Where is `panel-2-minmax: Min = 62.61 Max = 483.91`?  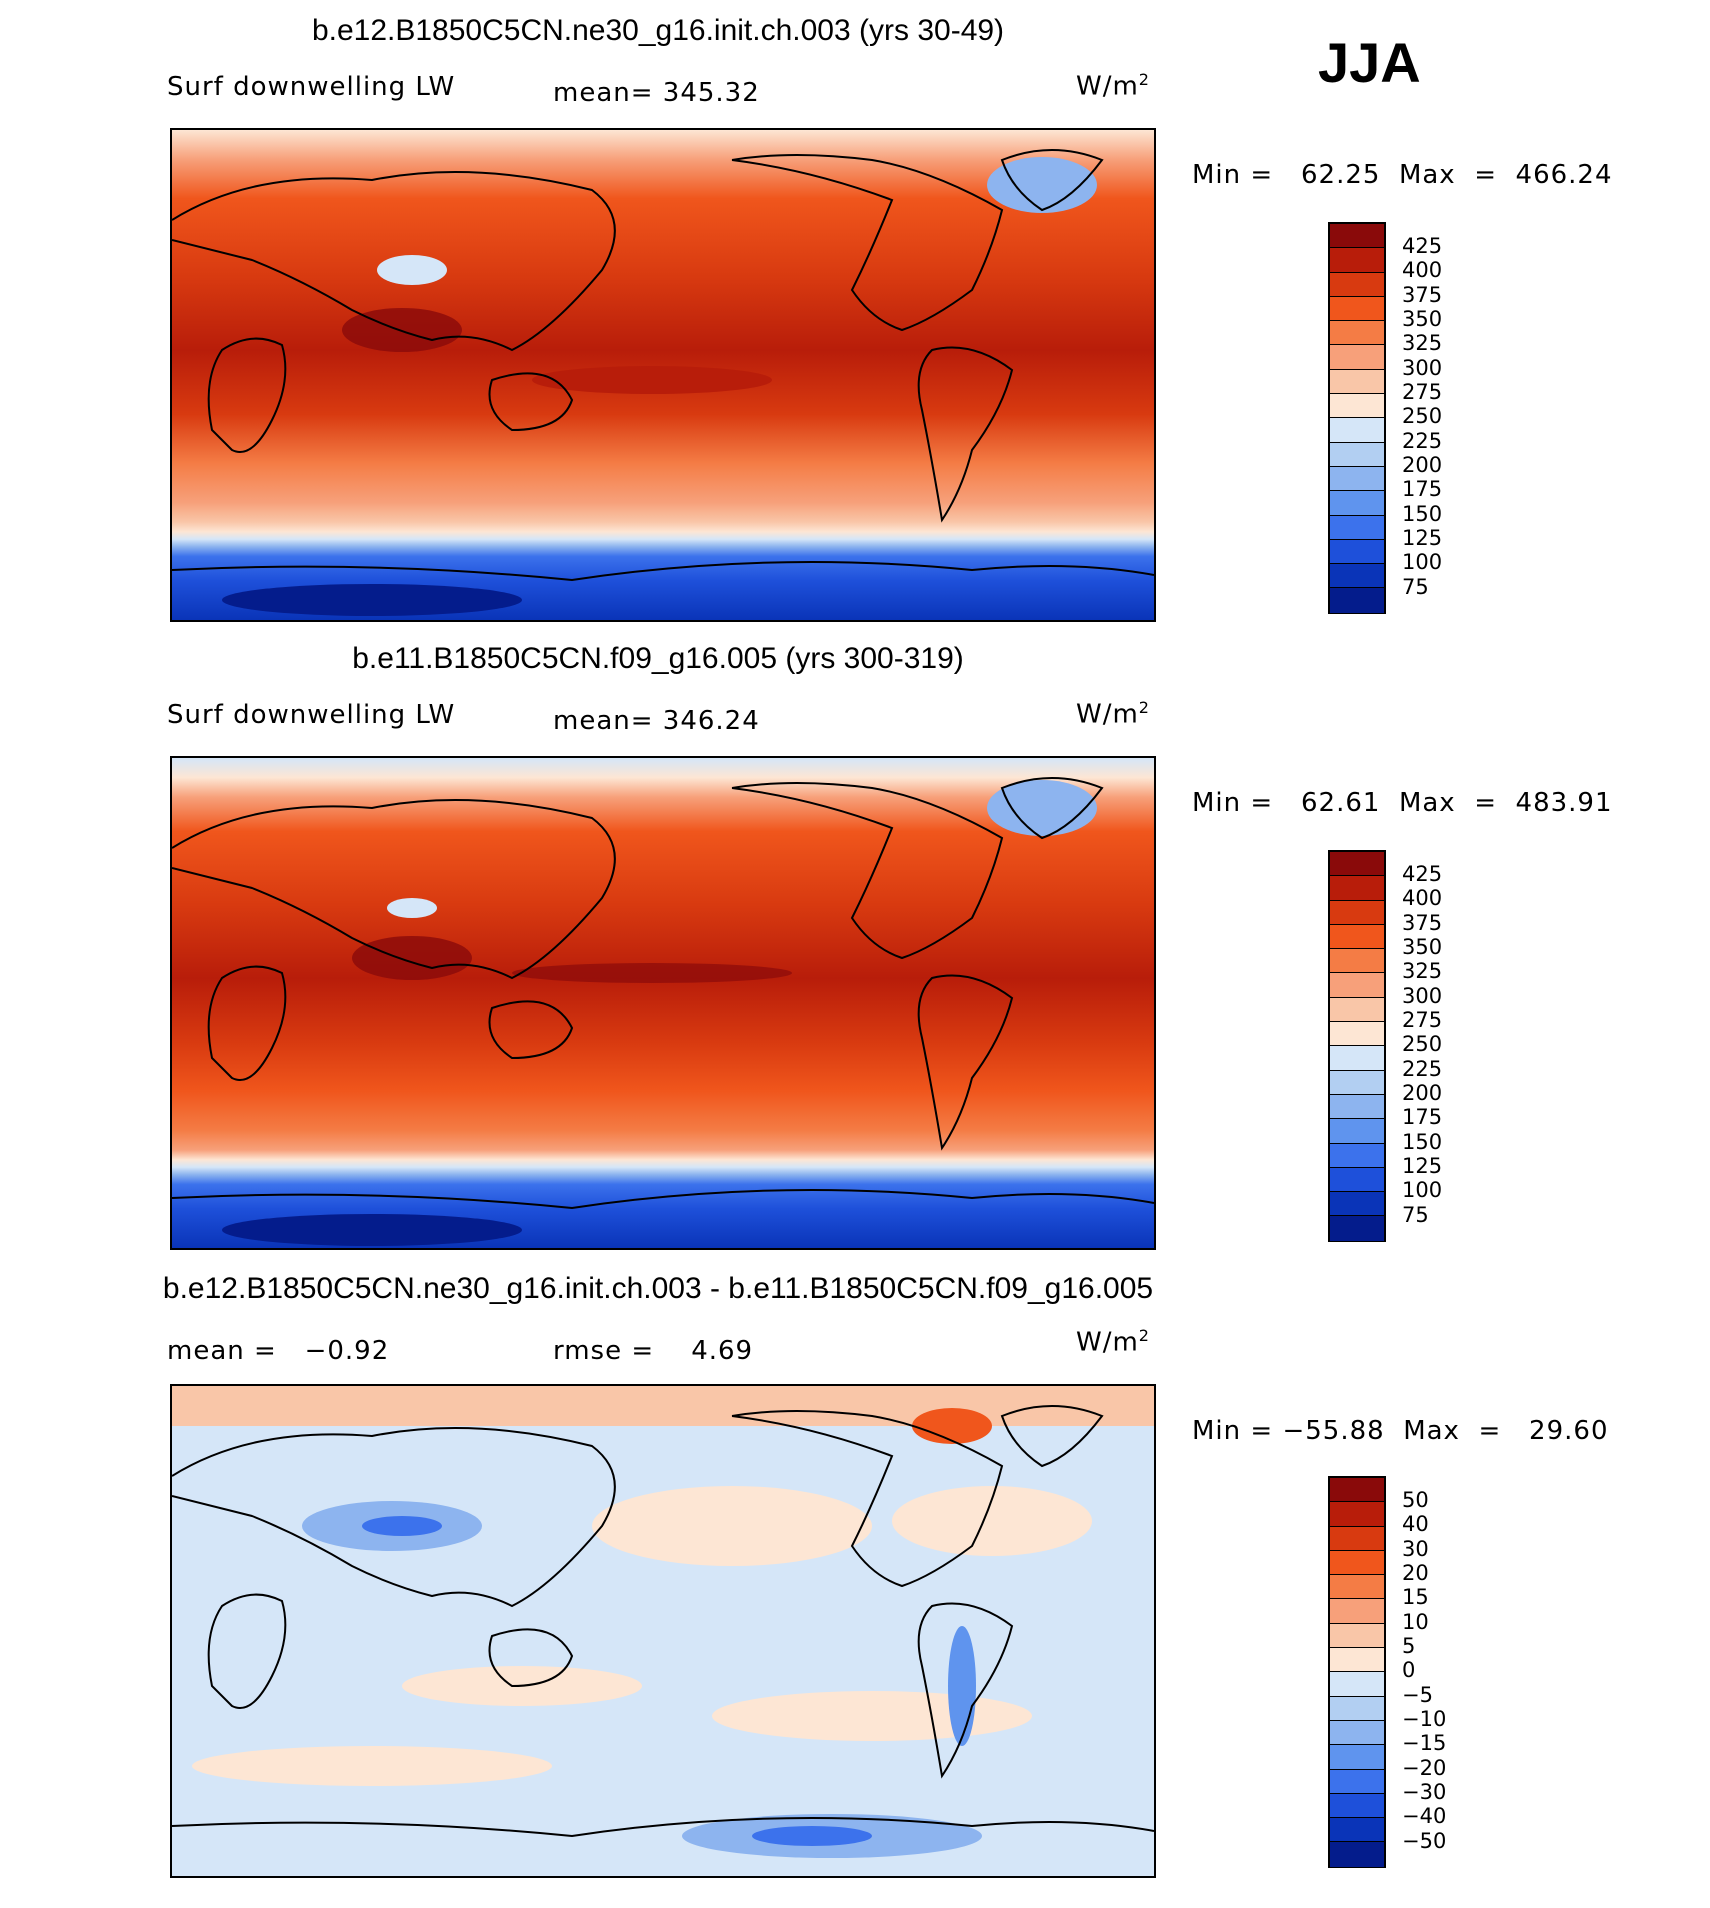 panel-2-minmax: Min = 62.61 Max = 483.91 is located at coordinates (1402, 803).